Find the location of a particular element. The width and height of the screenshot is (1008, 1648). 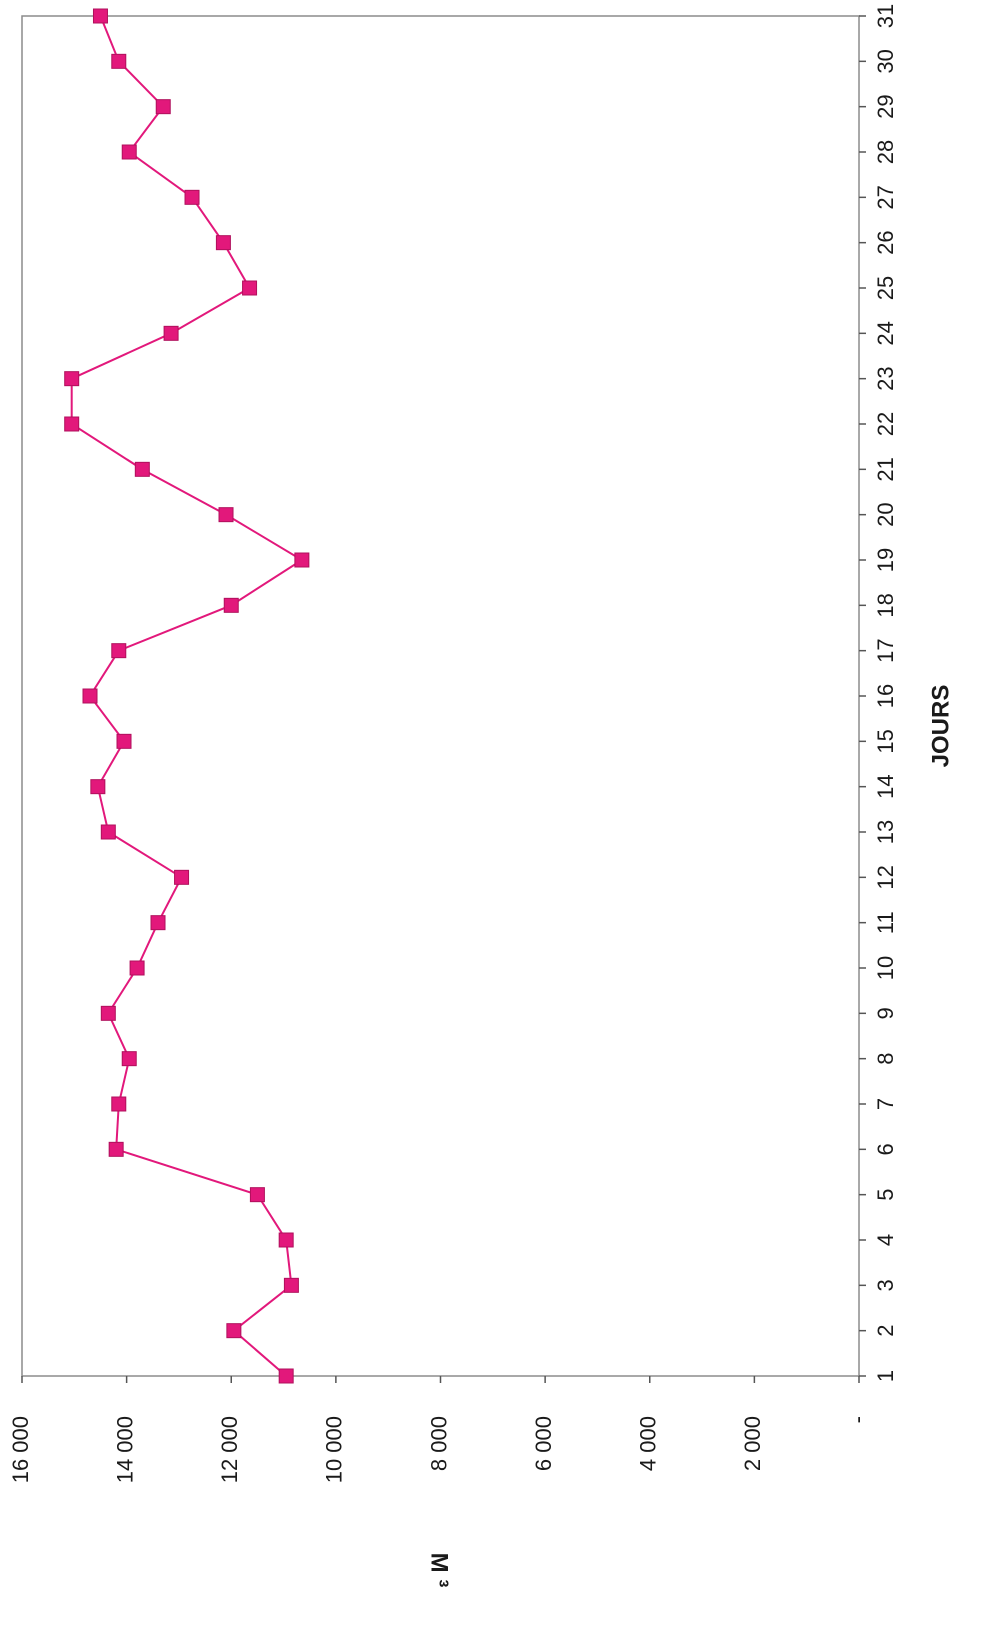

day-tick-label: 22 is located at coordinates (885, 424).